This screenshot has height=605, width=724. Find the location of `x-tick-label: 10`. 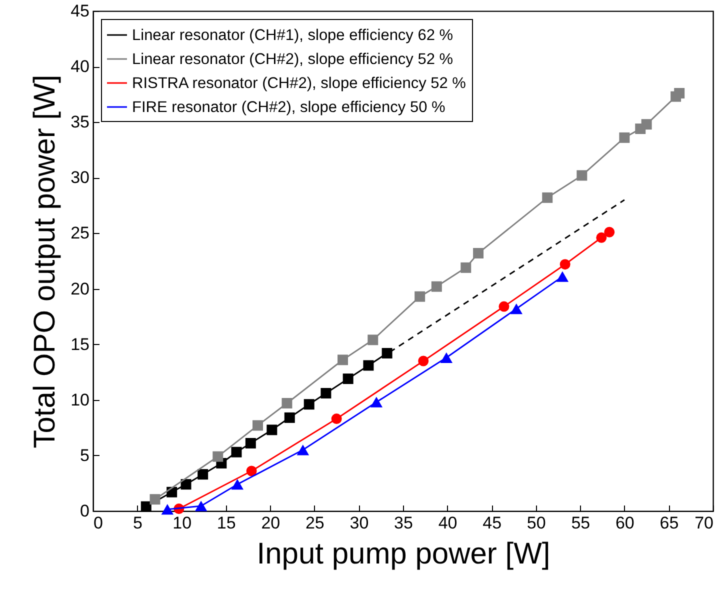

x-tick-label: 10 is located at coordinates (182, 523).